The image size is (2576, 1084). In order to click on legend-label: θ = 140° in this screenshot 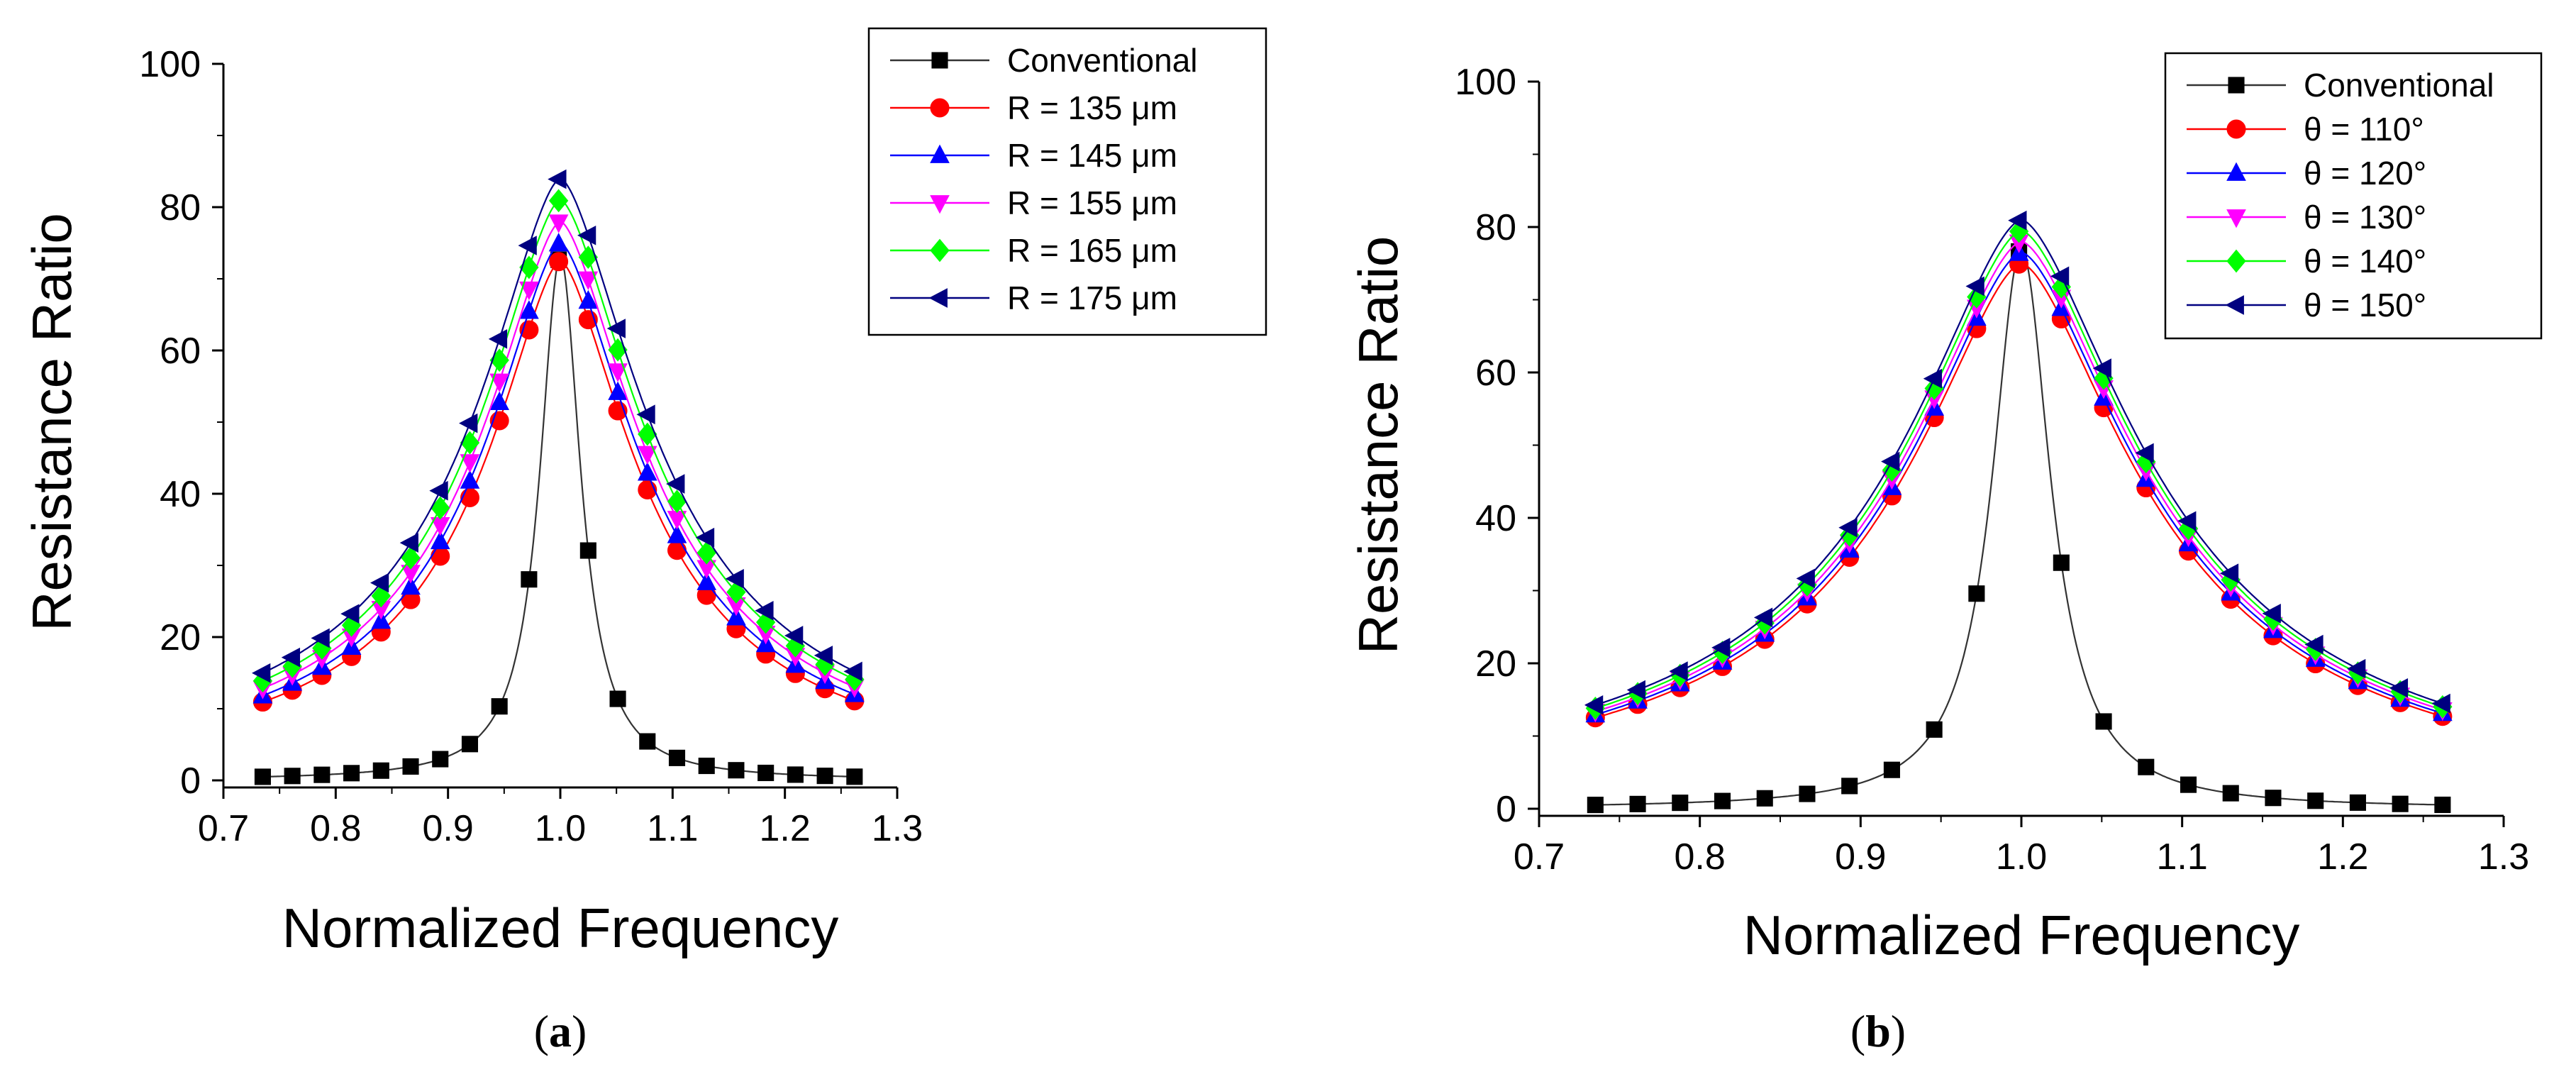, I will do `click(2365, 261)`.